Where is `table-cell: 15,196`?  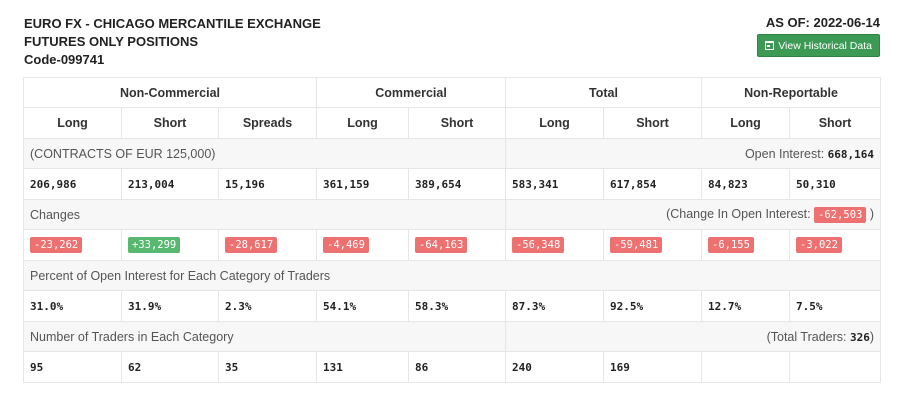 table-cell: 15,196 is located at coordinates (267, 184).